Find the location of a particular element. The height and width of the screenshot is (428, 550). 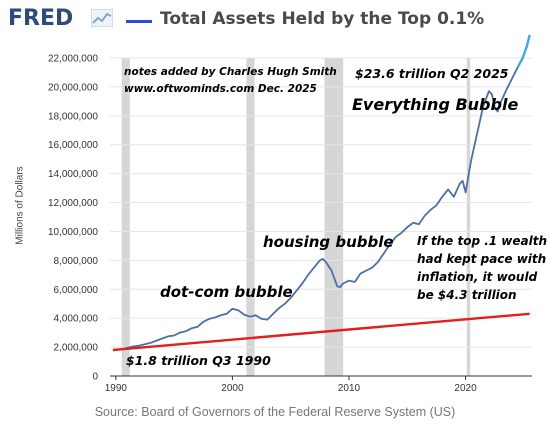

y-tick-label-22000000: 22,000,000 is located at coordinates (73, 59).